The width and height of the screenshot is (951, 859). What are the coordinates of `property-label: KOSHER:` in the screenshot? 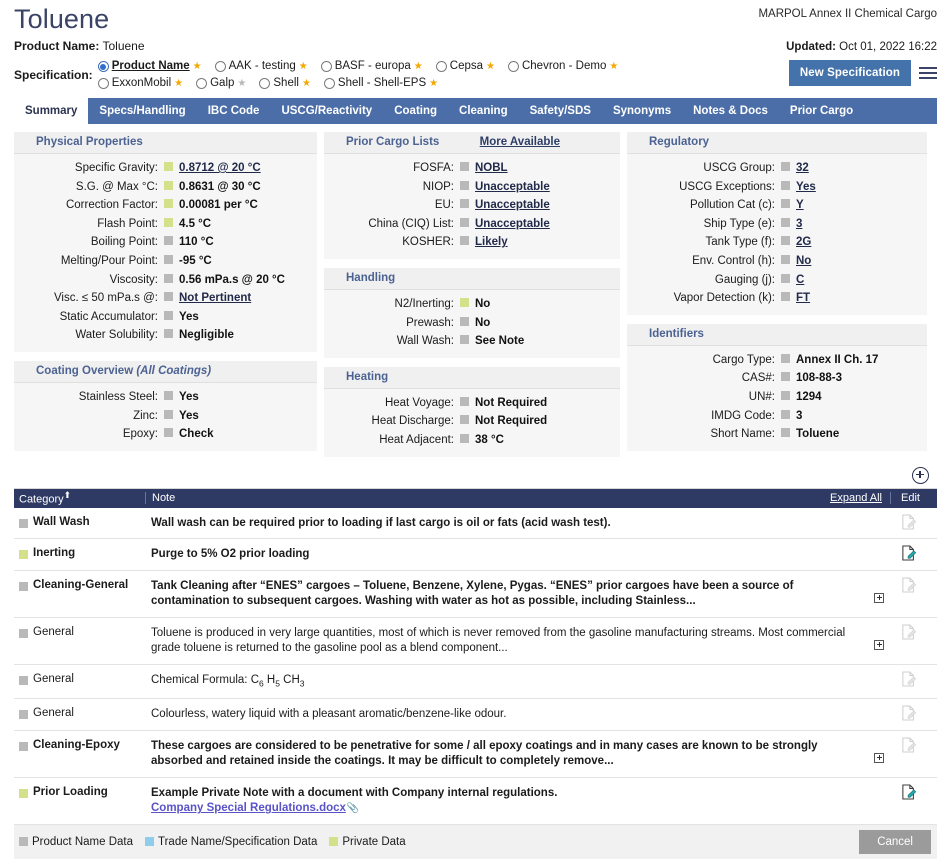 It's located at (428, 242).